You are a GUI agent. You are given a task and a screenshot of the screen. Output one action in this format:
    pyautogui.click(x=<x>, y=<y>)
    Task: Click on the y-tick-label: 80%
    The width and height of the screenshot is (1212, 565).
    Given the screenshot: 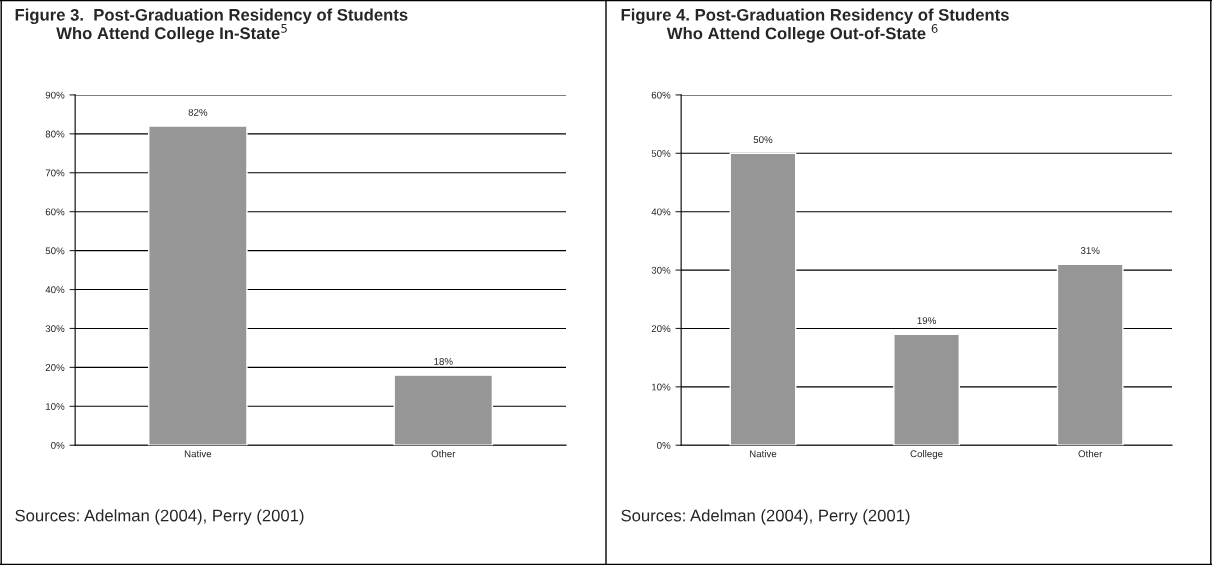 What is the action you would take?
    pyautogui.click(x=55, y=134)
    